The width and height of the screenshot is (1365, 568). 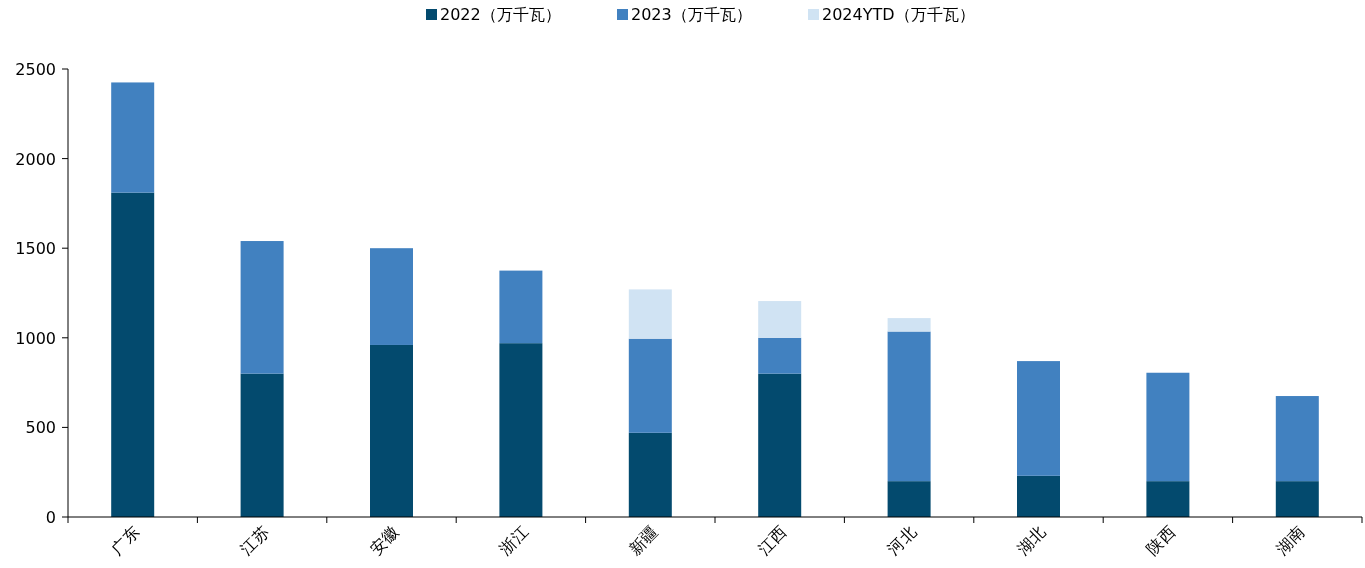 What do you see at coordinates (35, 69) in the screenshot?
I see `y-tick-label: 2500` at bounding box center [35, 69].